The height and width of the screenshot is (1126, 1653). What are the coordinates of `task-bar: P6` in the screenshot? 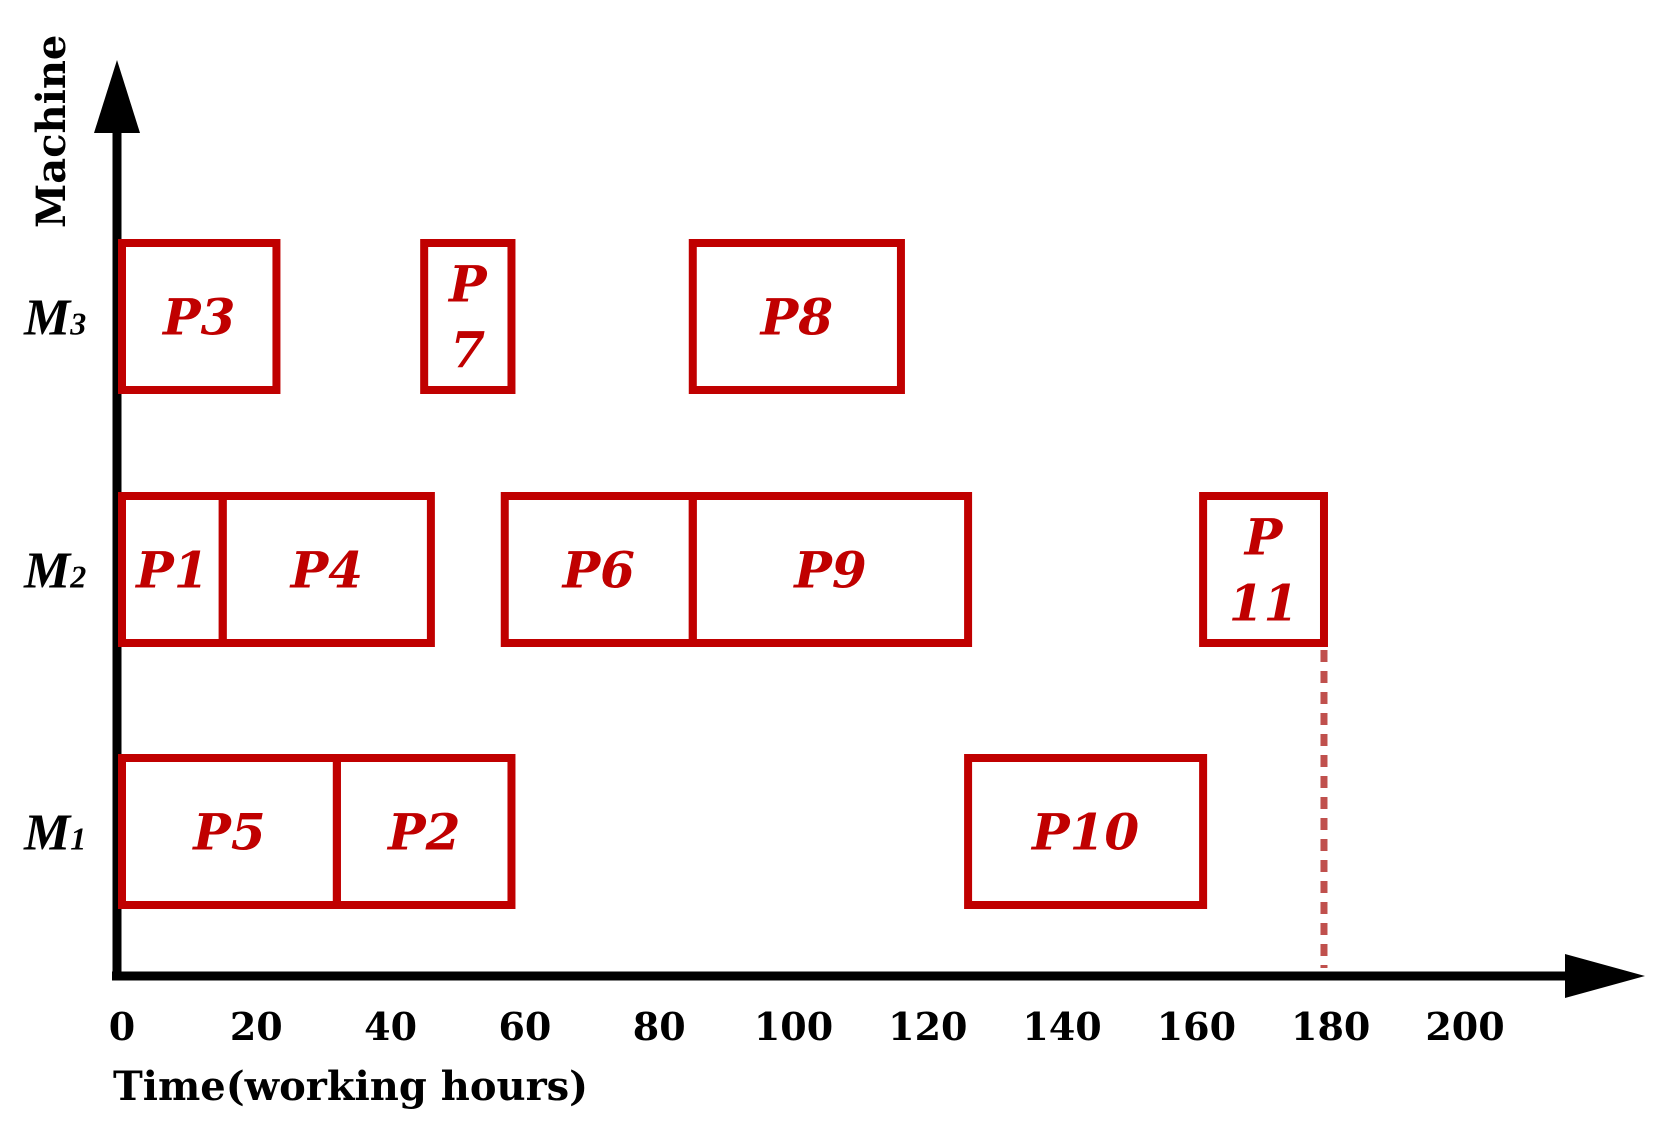 It's located at (598, 569).